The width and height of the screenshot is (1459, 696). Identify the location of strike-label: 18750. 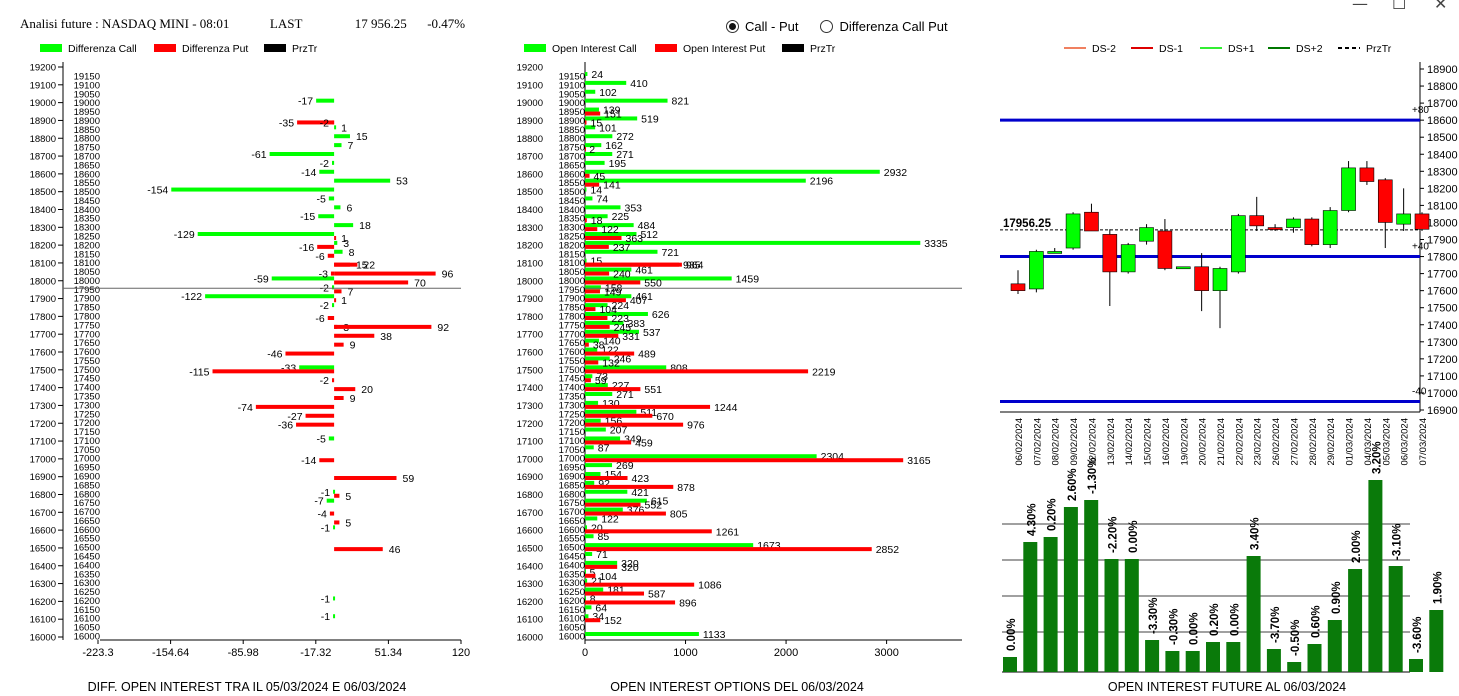
(572, 148).